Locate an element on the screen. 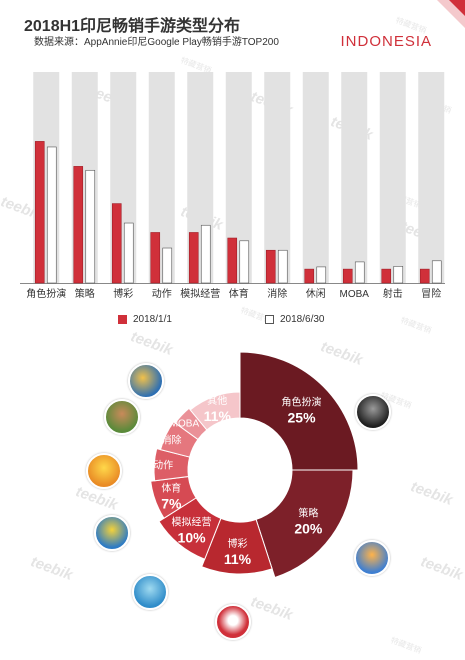 This screenshot has height=660, width=465. donut-slice-value: 10% is located at coordinates (192, 538).